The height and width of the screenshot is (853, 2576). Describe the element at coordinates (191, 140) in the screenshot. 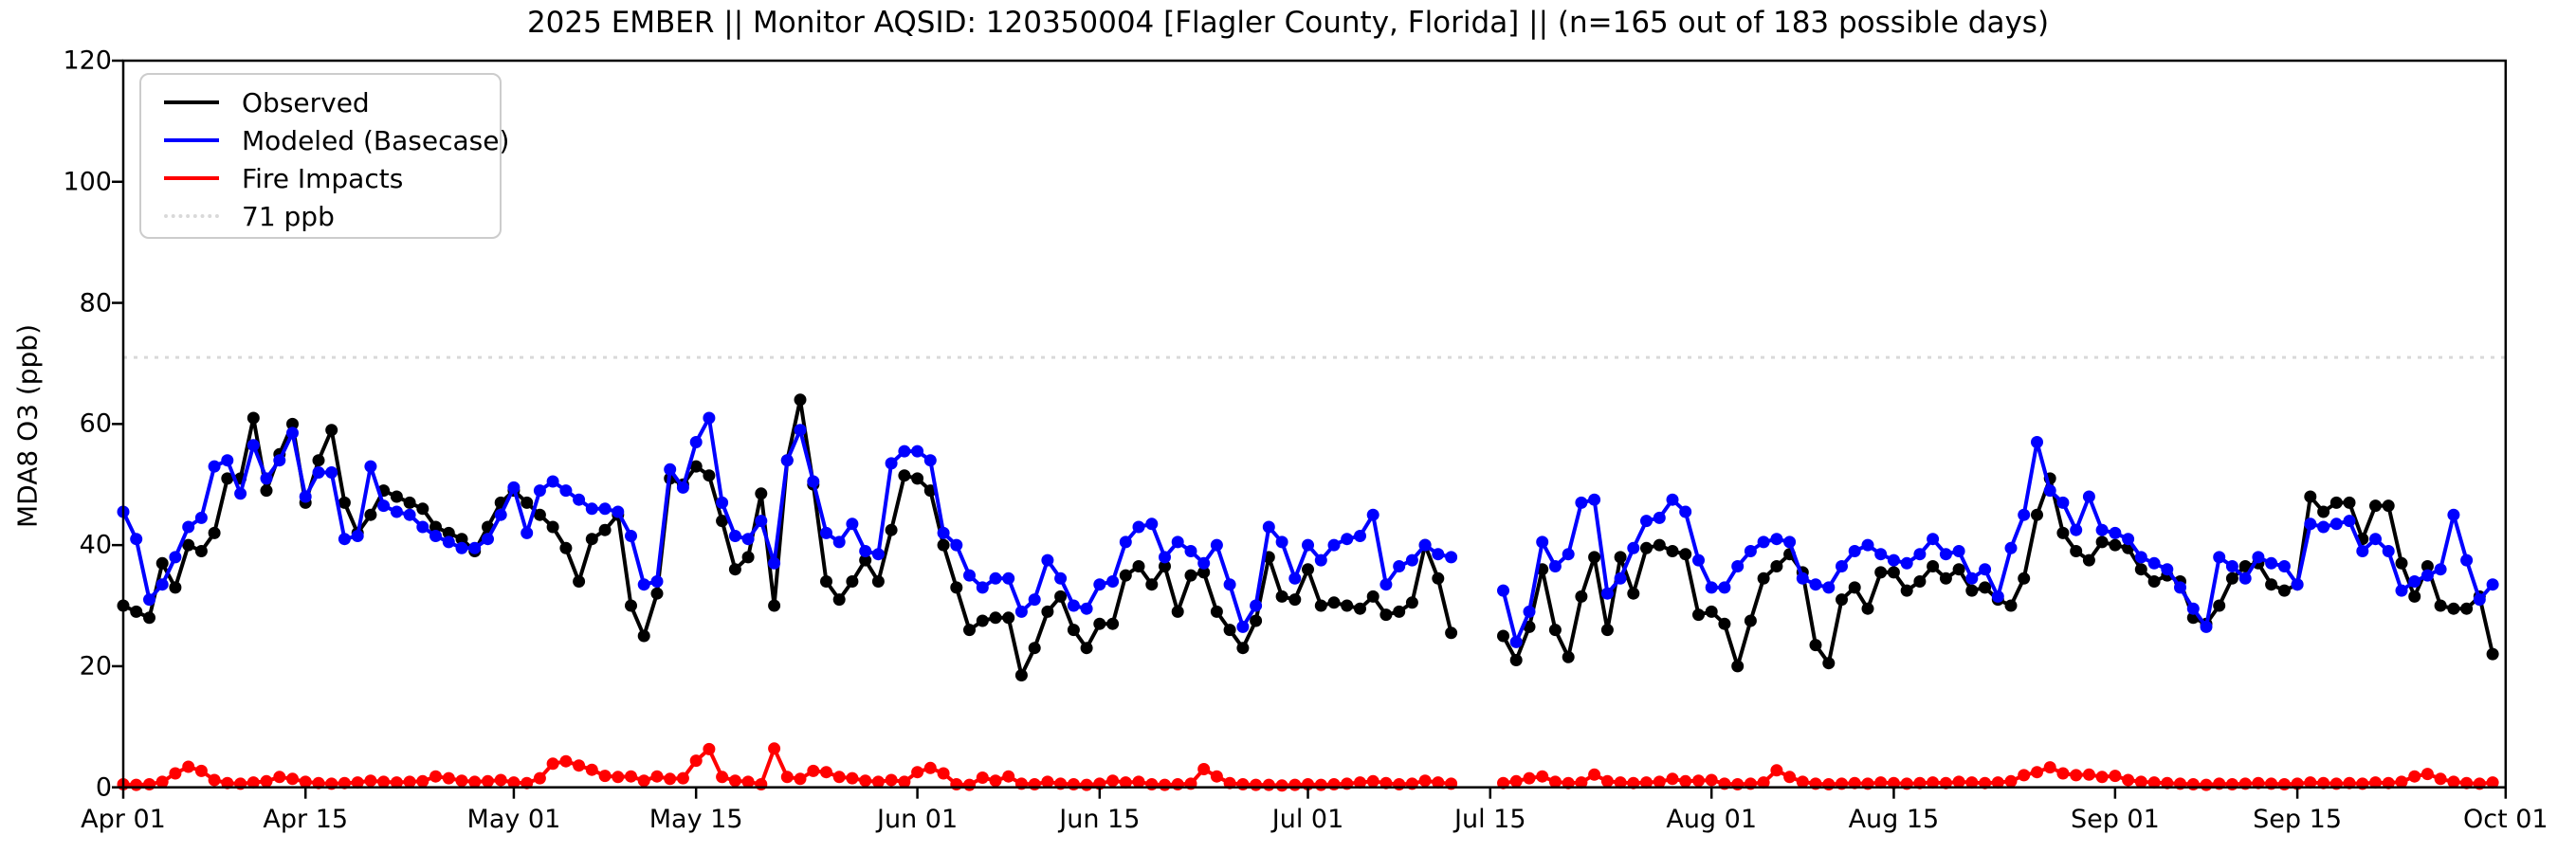

I see `modeled-line-swatch` at that location.